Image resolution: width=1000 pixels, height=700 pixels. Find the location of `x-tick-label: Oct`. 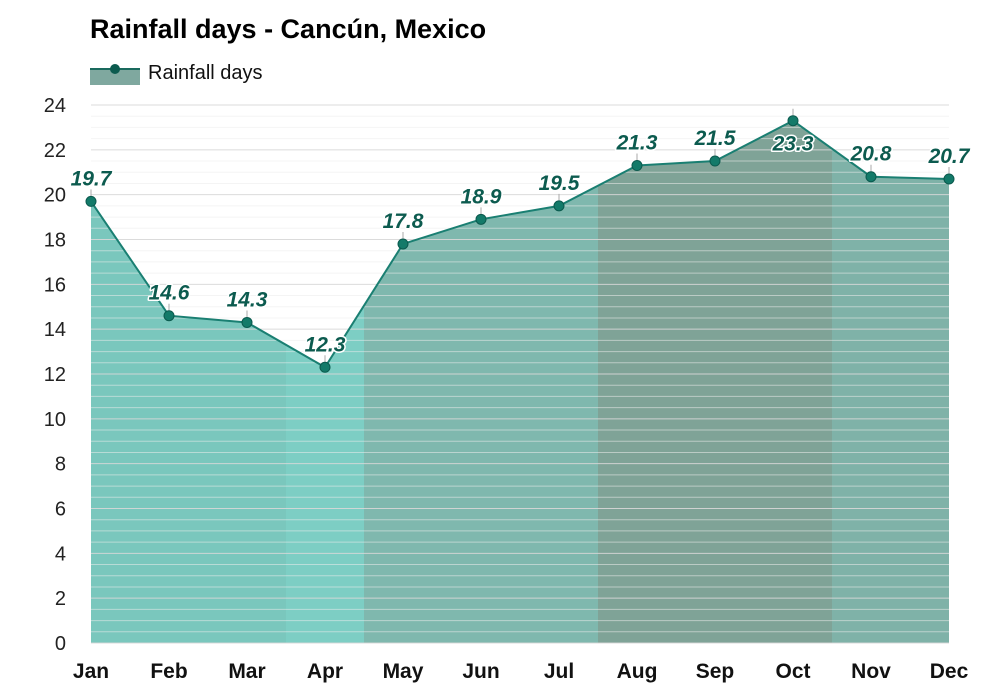

x-tick-label: Oct is located at coordinates (792, 671).